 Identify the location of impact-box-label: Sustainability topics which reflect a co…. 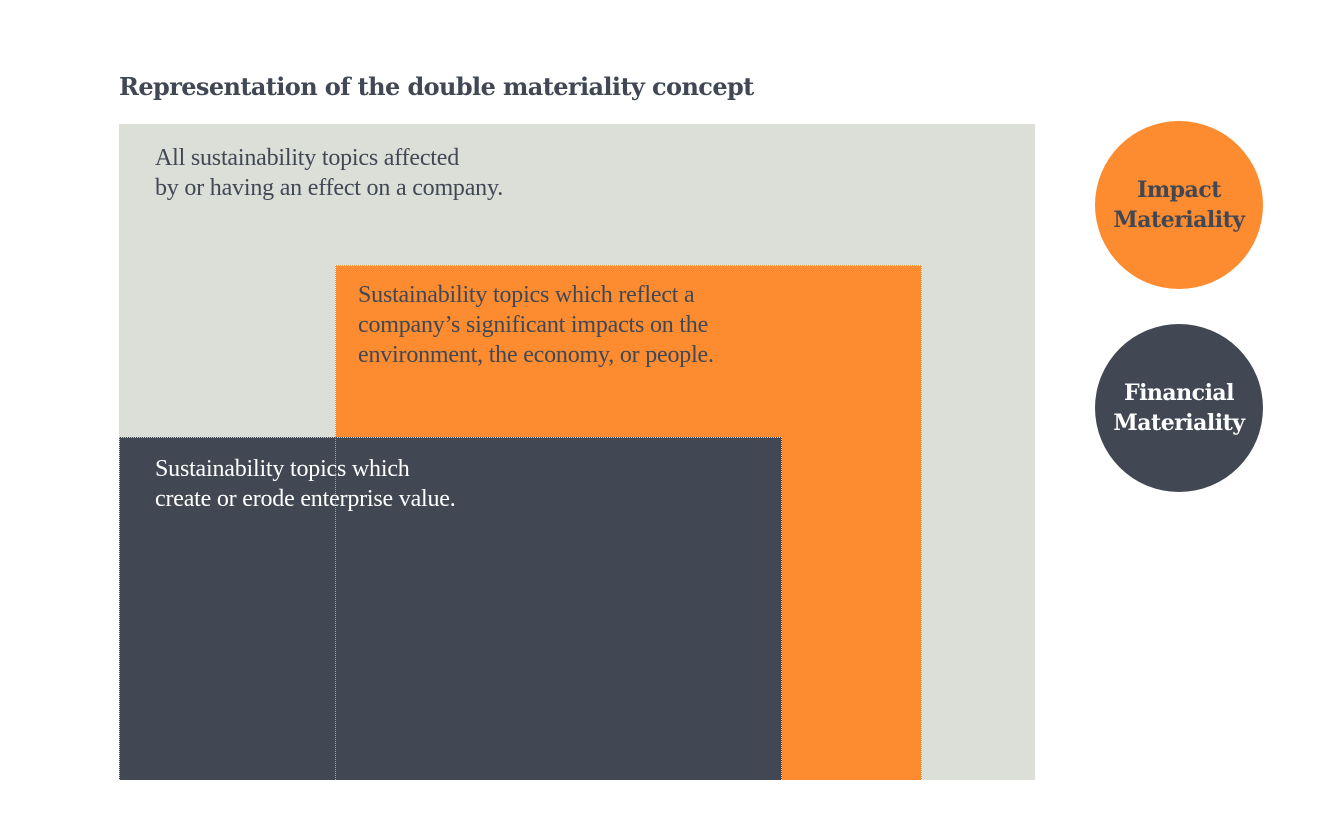
(536, 325).